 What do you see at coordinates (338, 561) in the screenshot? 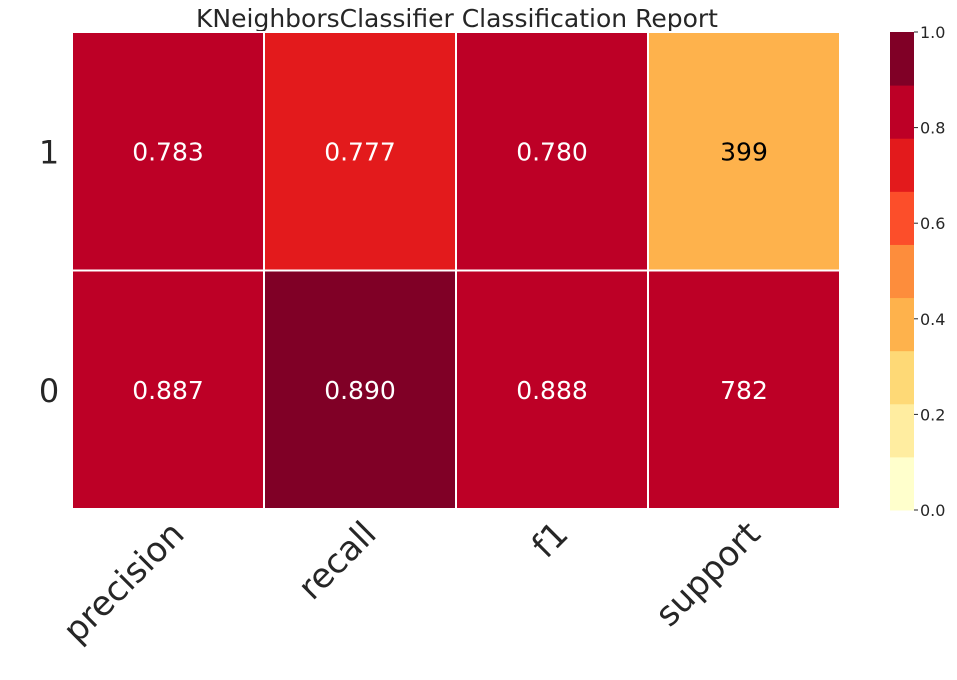
I see `x-tick-label: recall` at bounding box center [338, 561].